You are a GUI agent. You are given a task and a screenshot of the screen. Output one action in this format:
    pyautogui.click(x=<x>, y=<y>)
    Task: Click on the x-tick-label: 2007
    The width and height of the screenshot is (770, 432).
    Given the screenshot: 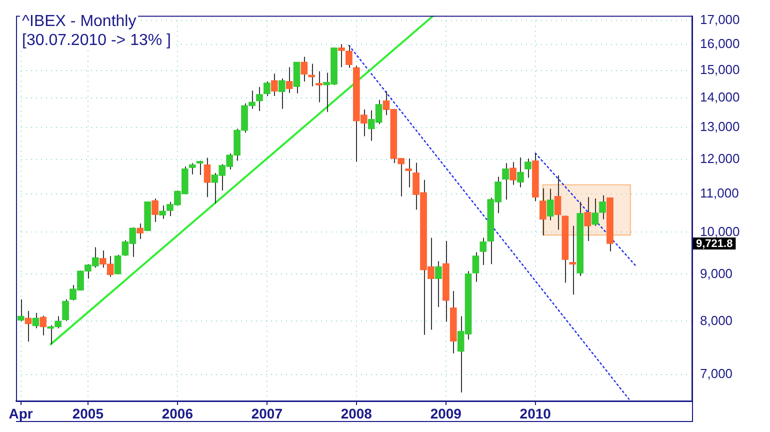 What is the action you would take?
    pyautogui.click(x=267, y=413)
    